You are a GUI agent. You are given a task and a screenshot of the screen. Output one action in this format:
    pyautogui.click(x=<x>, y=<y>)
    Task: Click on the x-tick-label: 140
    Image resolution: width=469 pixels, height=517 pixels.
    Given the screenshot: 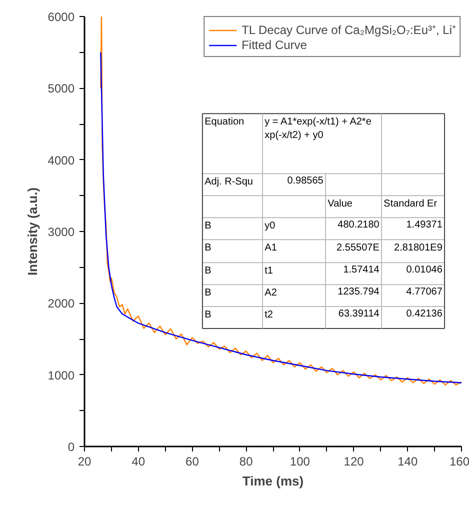 What is the action you would take?
    pyautogui.click(x=408, y=461)
    